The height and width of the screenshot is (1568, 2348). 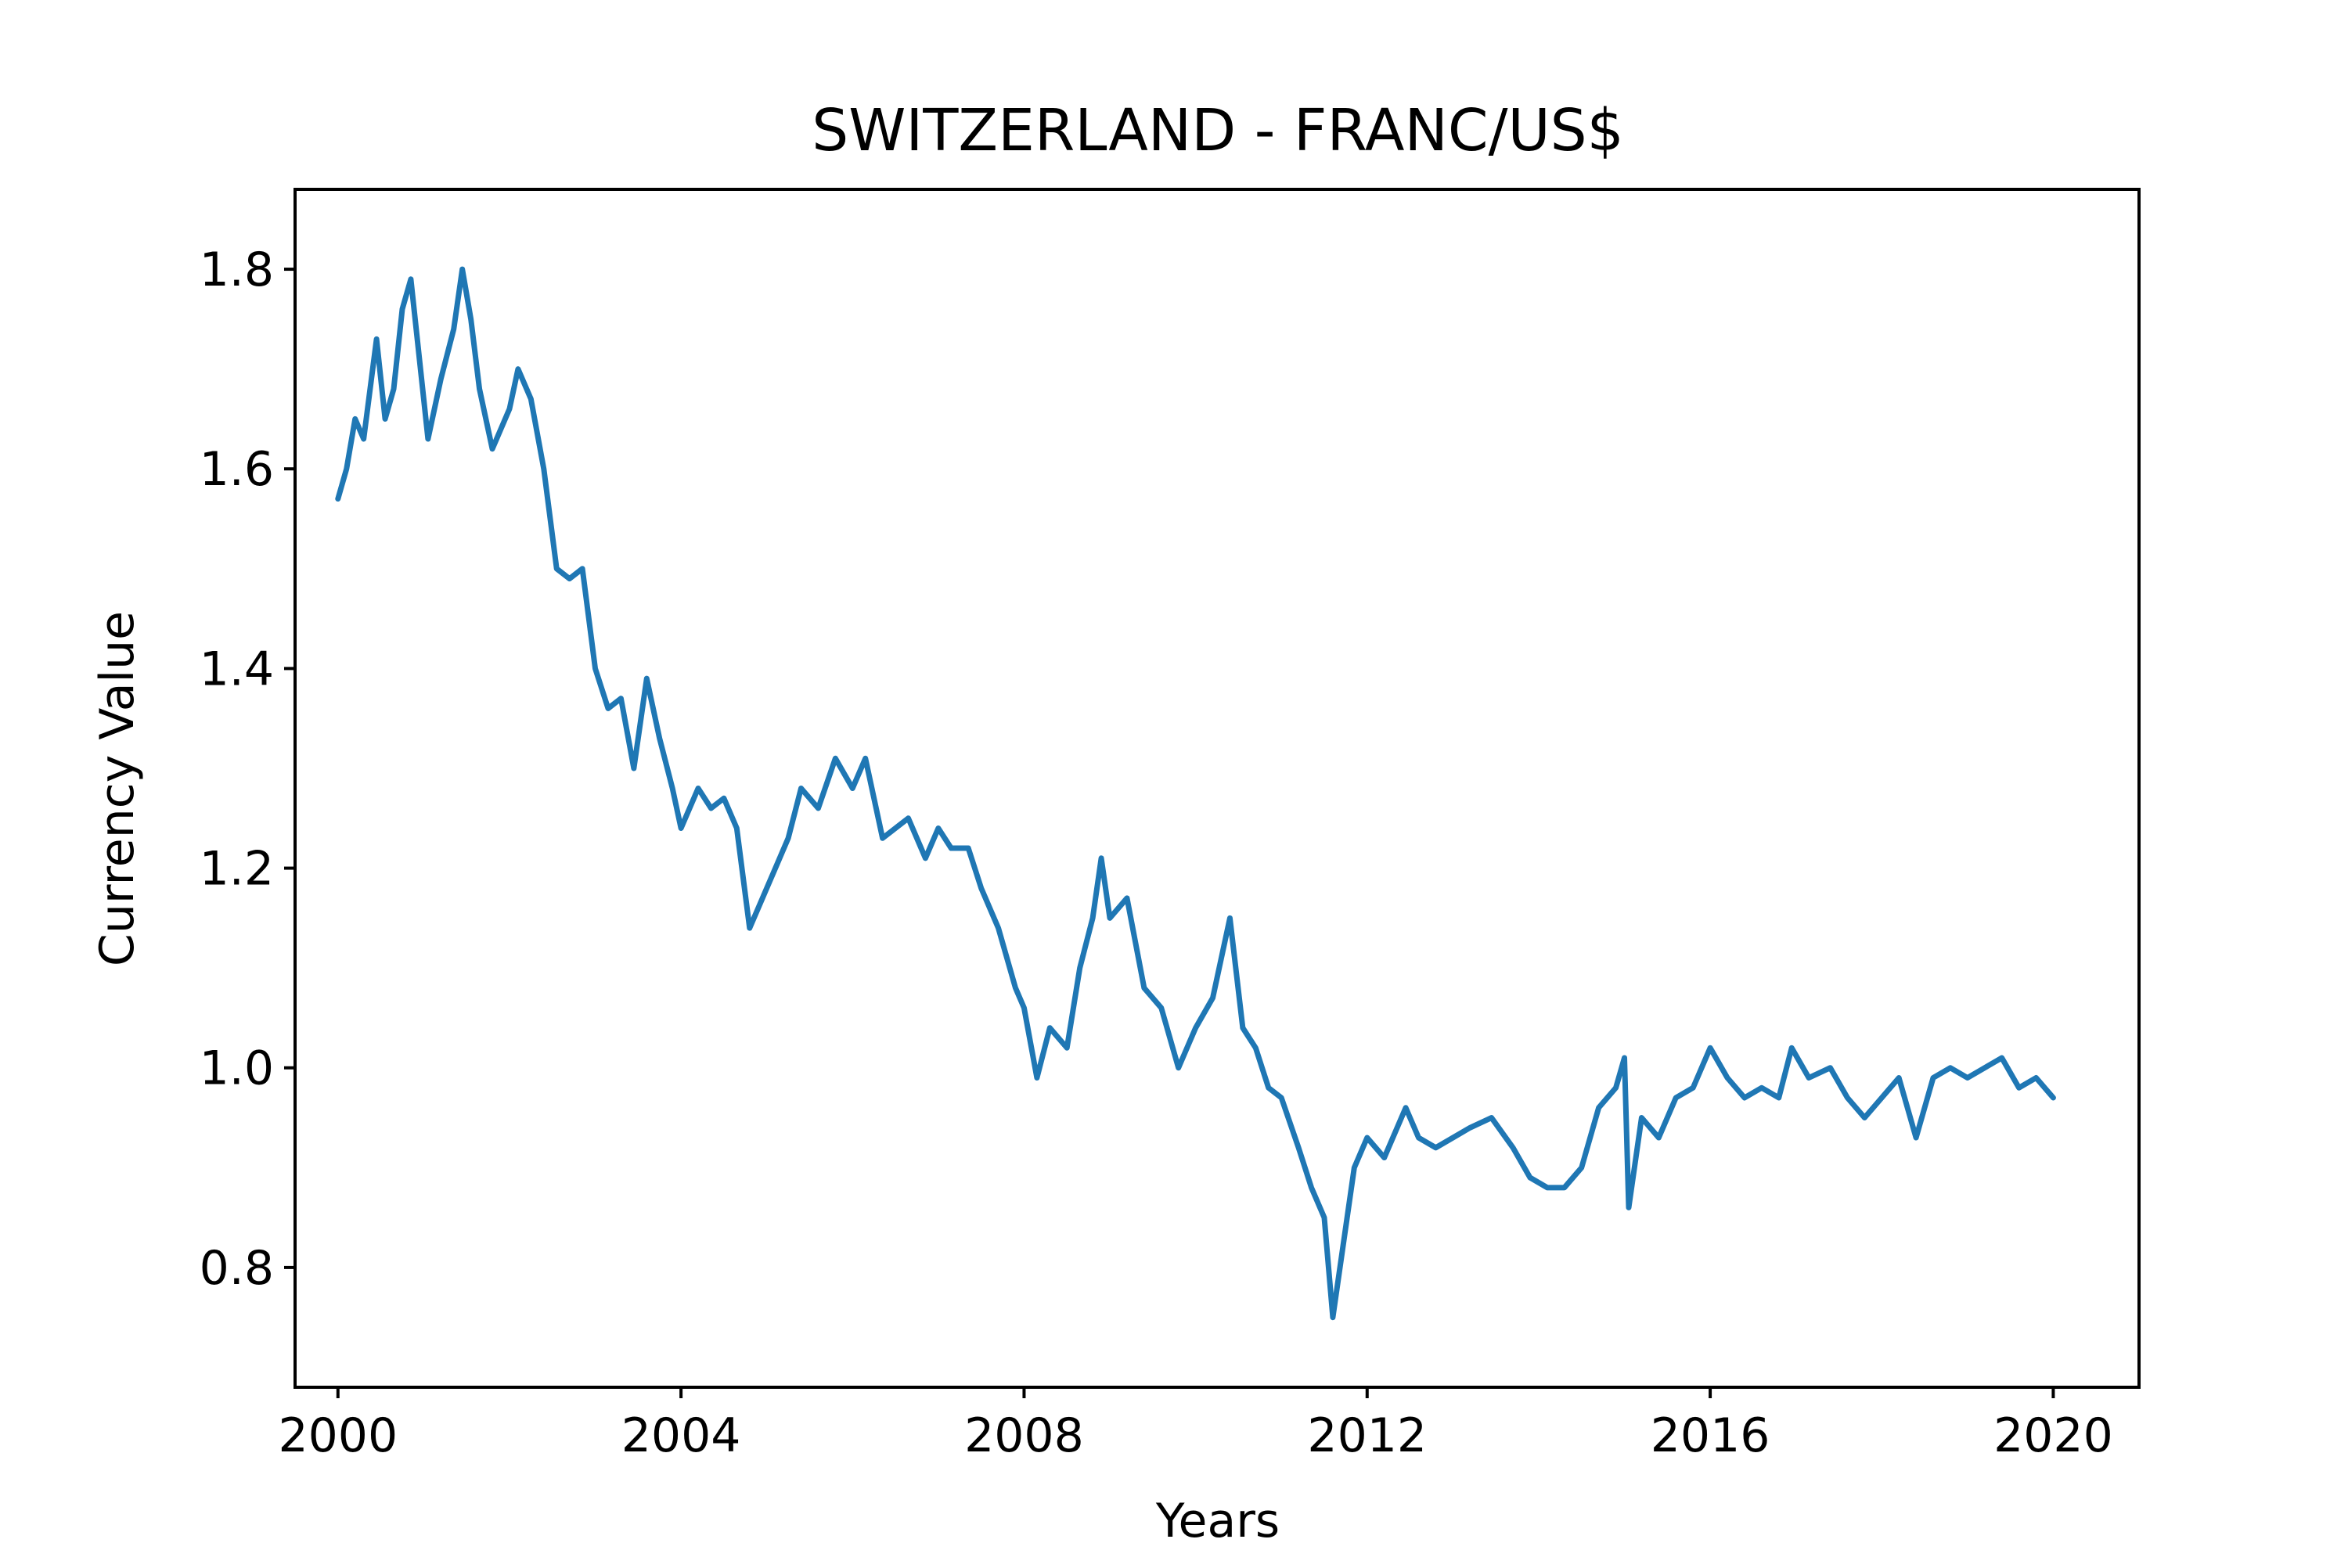 What do you see at coordinates (247, 769) in the screenshot?
I see `y-axis: 0.8 1.0 1.2 1.4 1.6 1.8` at bounding box center [247, 769].